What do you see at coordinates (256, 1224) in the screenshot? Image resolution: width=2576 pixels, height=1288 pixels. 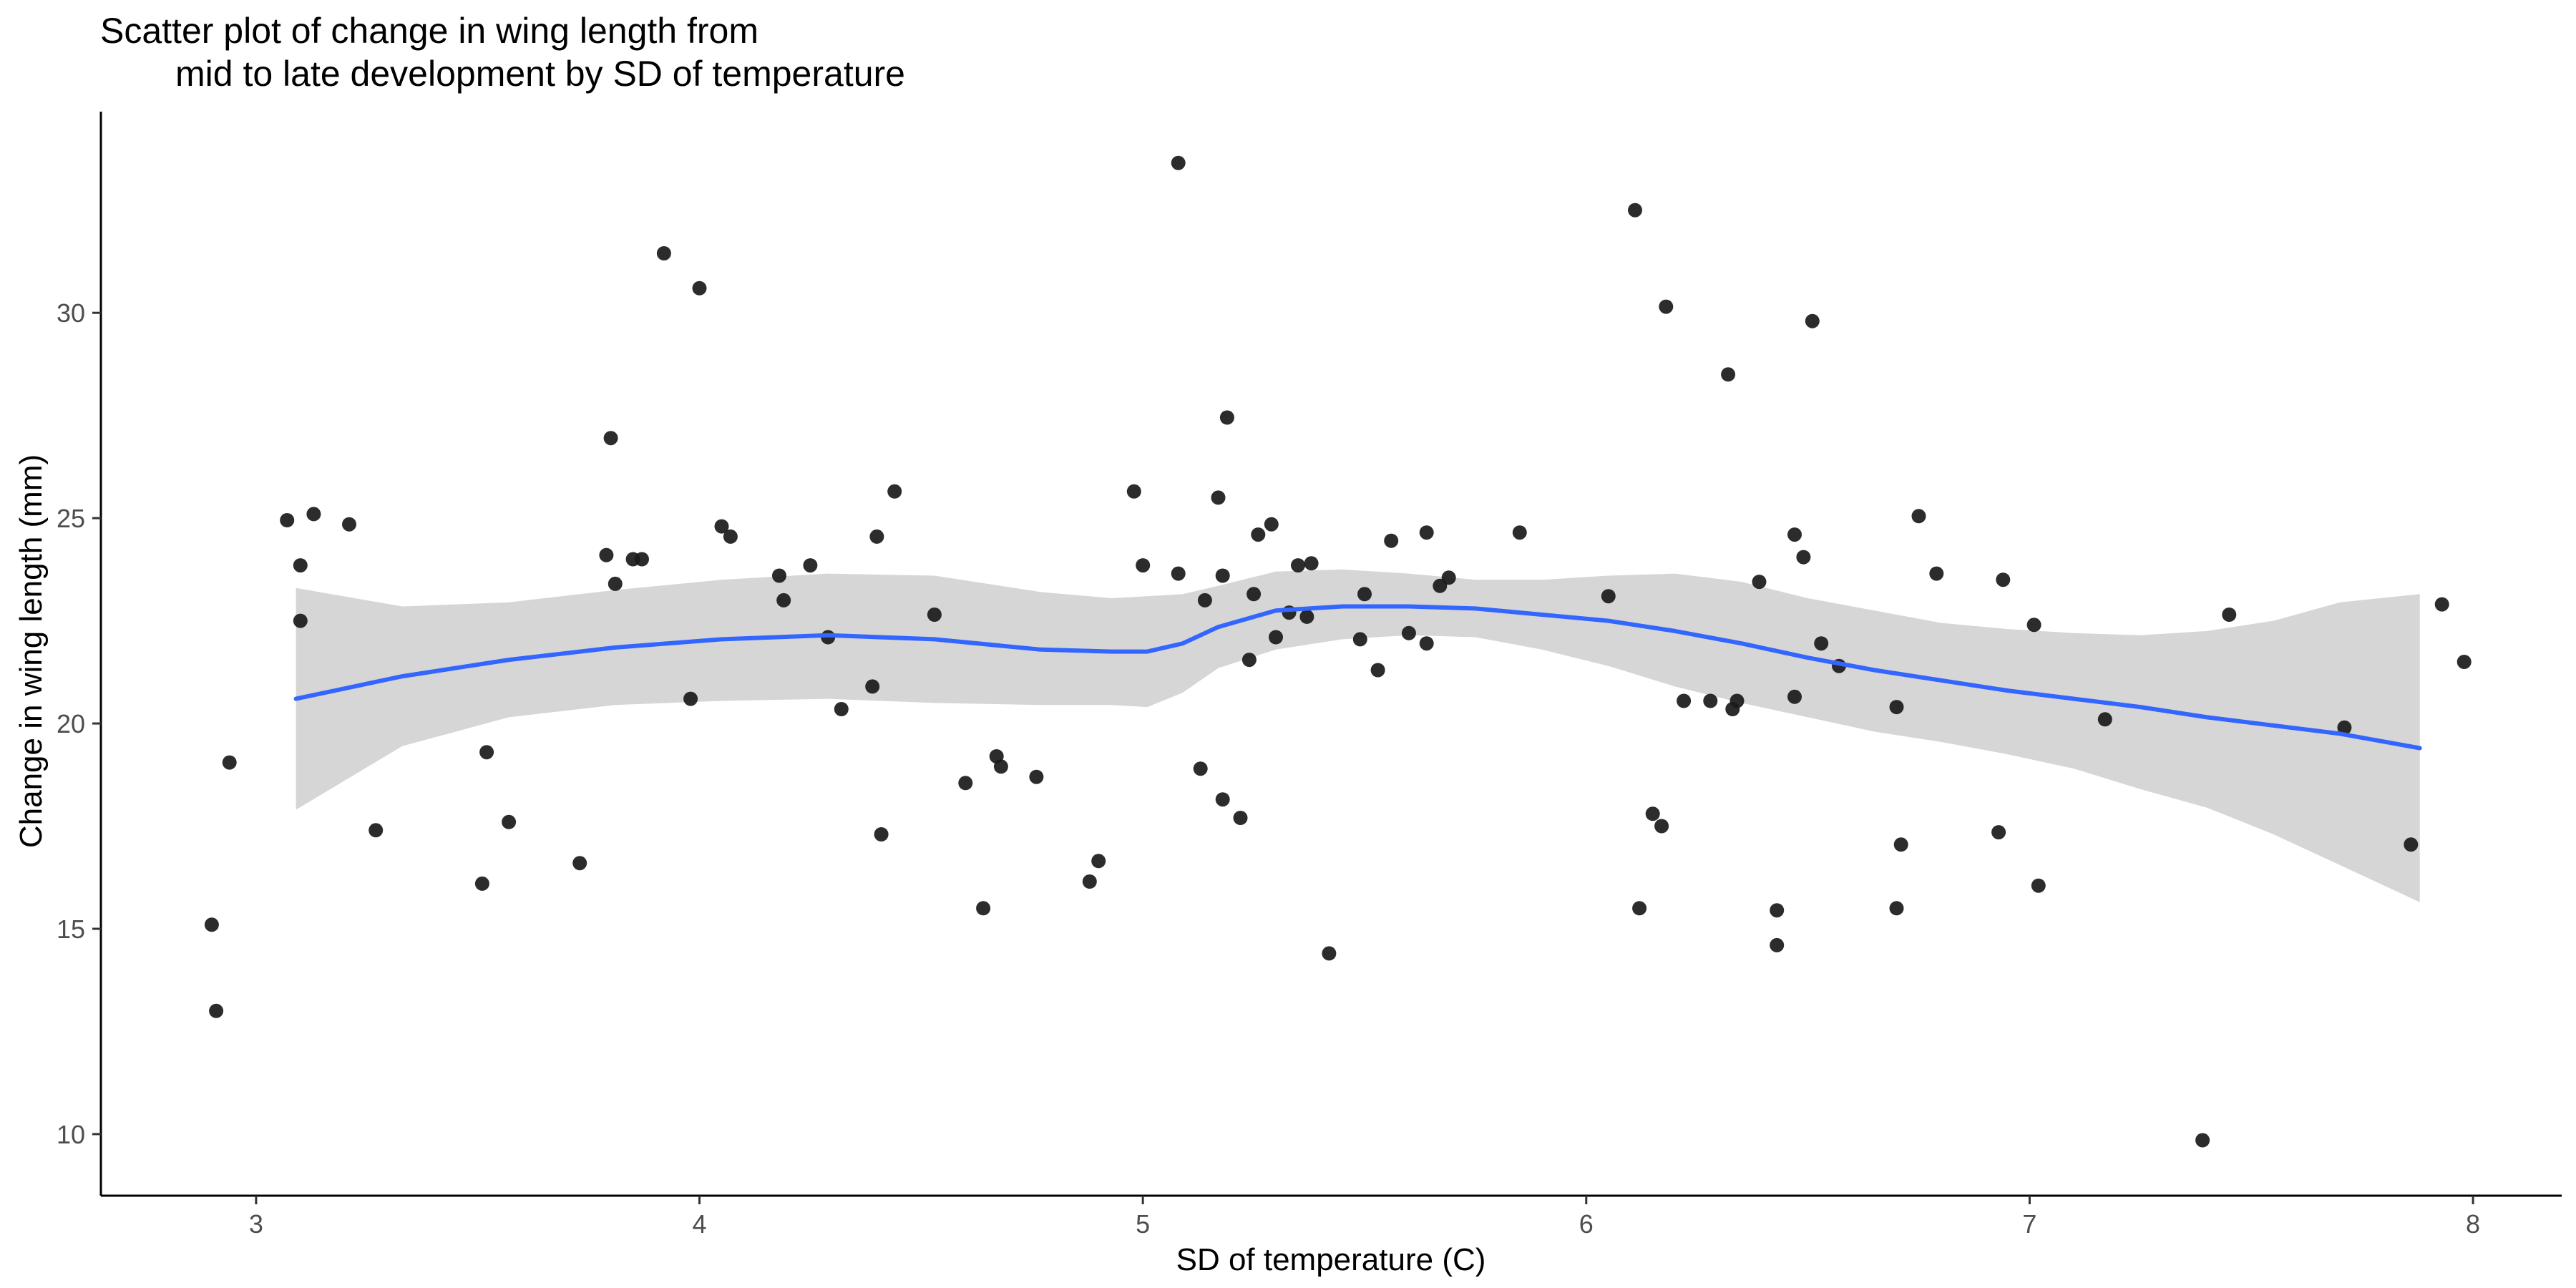 I see `x-tick-label: 3` at bounding box center [256, 1224].